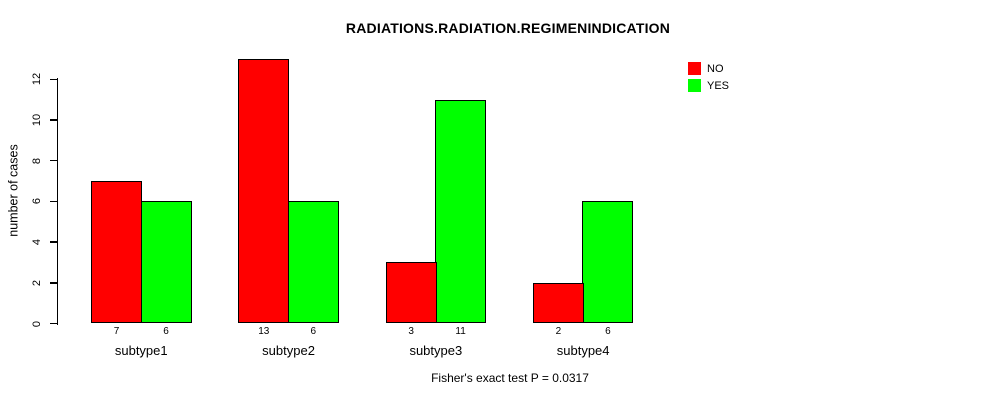 The width and height of the screenshot is (990, 400). Describe the element at coordinates (37, 282) in the screenshot. I see `y-tick-label: 2` at that location.